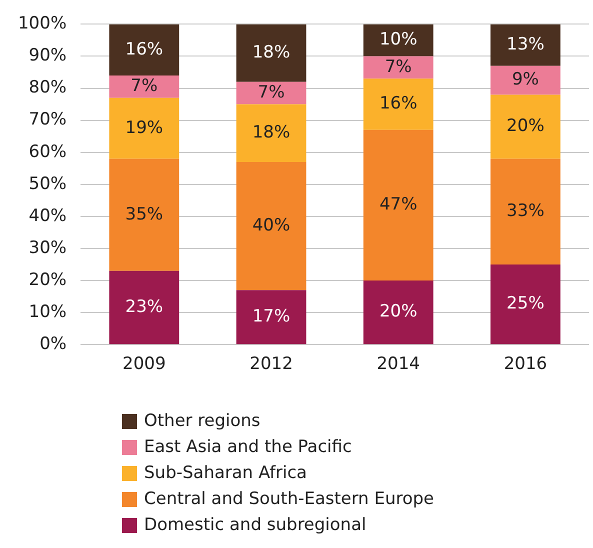 This screenshot has width=593, height=548. I want to click on y-tick-label: 30%, so click(47, 248).